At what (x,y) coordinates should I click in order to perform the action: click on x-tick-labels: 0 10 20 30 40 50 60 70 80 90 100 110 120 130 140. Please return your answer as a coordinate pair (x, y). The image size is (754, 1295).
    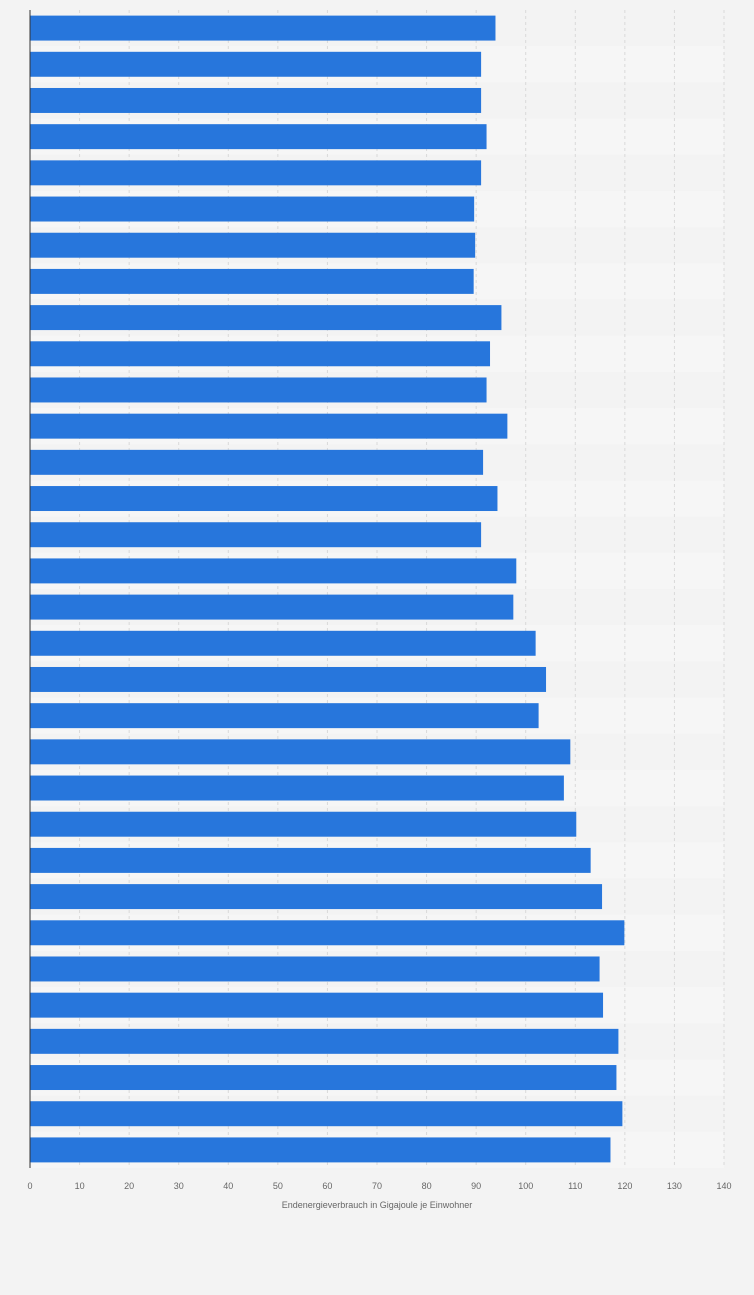
    Looking at the image, I should click on (379, 1186).